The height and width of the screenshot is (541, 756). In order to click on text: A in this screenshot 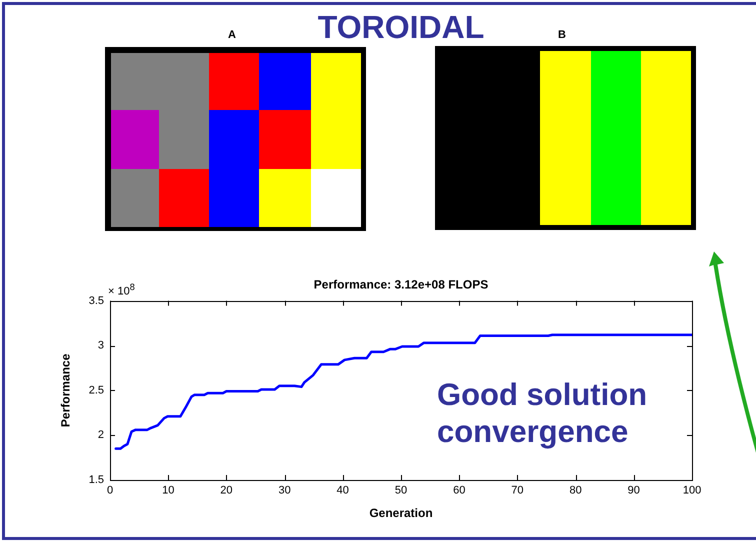, I will do `click(232, 35)`.